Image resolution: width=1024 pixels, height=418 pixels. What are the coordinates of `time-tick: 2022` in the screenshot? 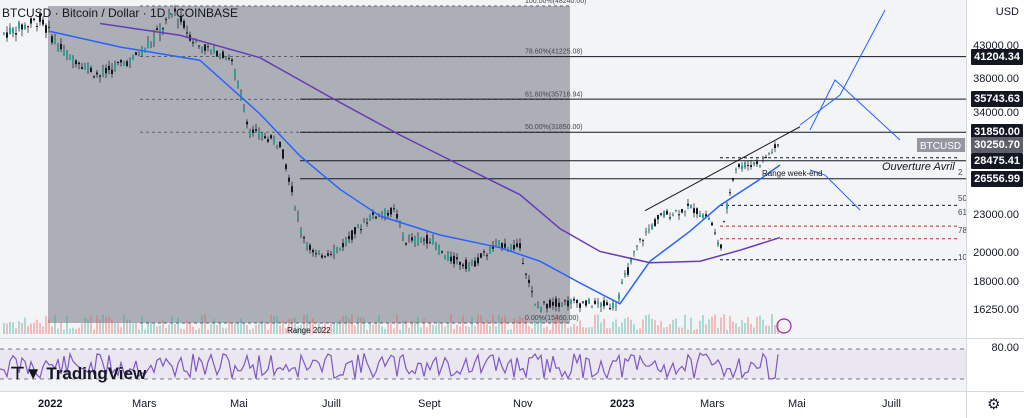 It's located at (50, 404).